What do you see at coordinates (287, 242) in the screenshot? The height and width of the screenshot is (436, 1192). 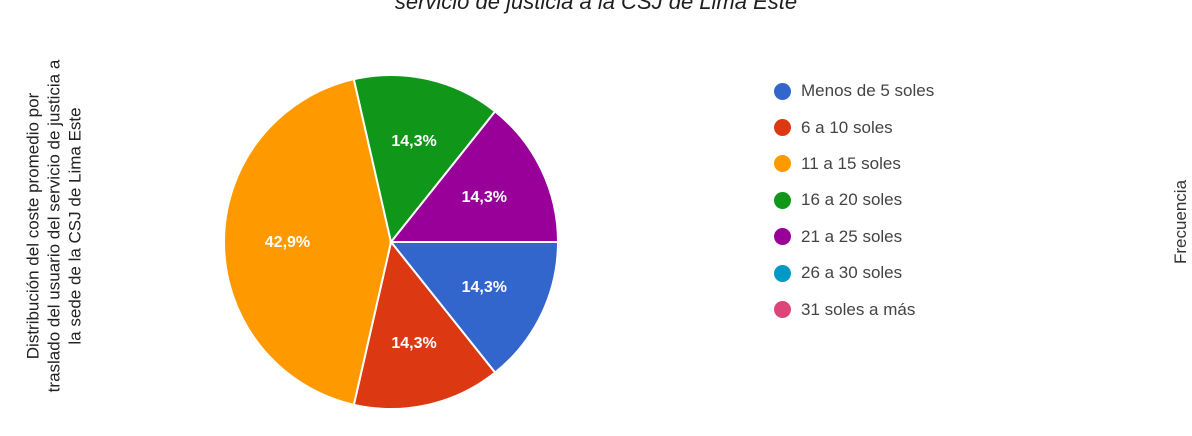 I see `slice-value-label-2: 42,9%` at bounding box center [287, 242].